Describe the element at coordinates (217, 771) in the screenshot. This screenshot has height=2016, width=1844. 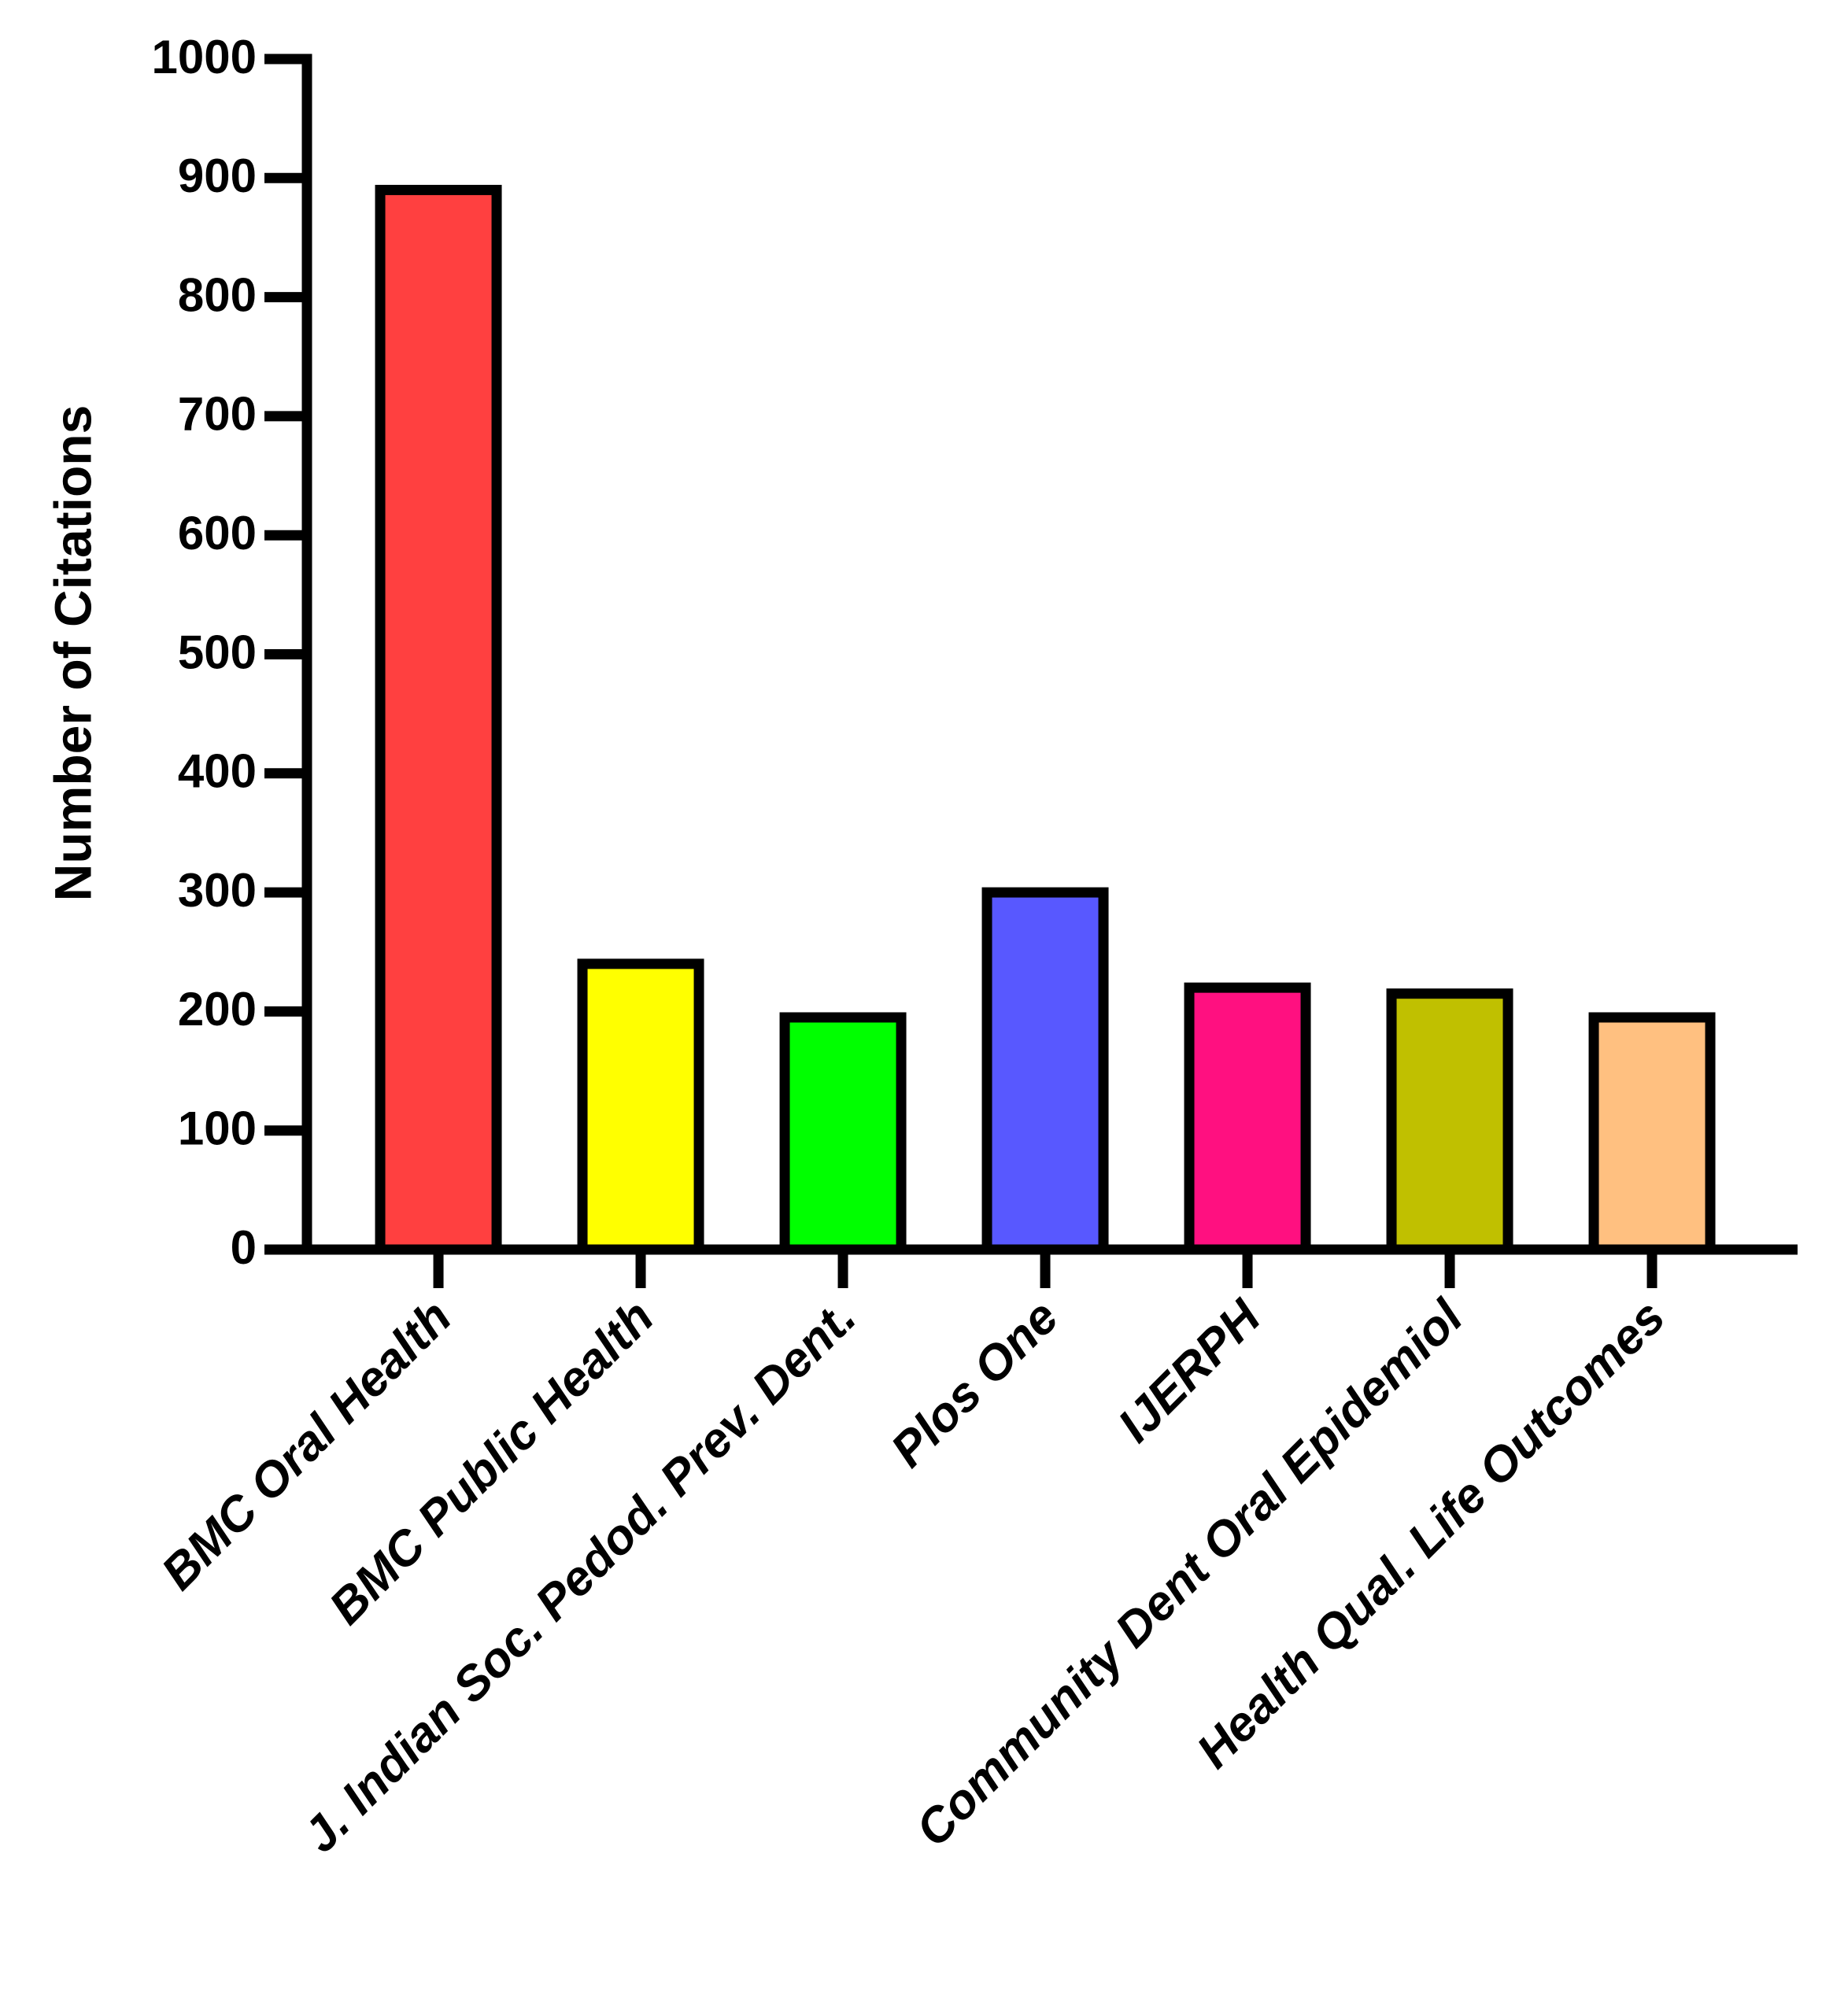
I see `y-tick-label: 400` at that location.